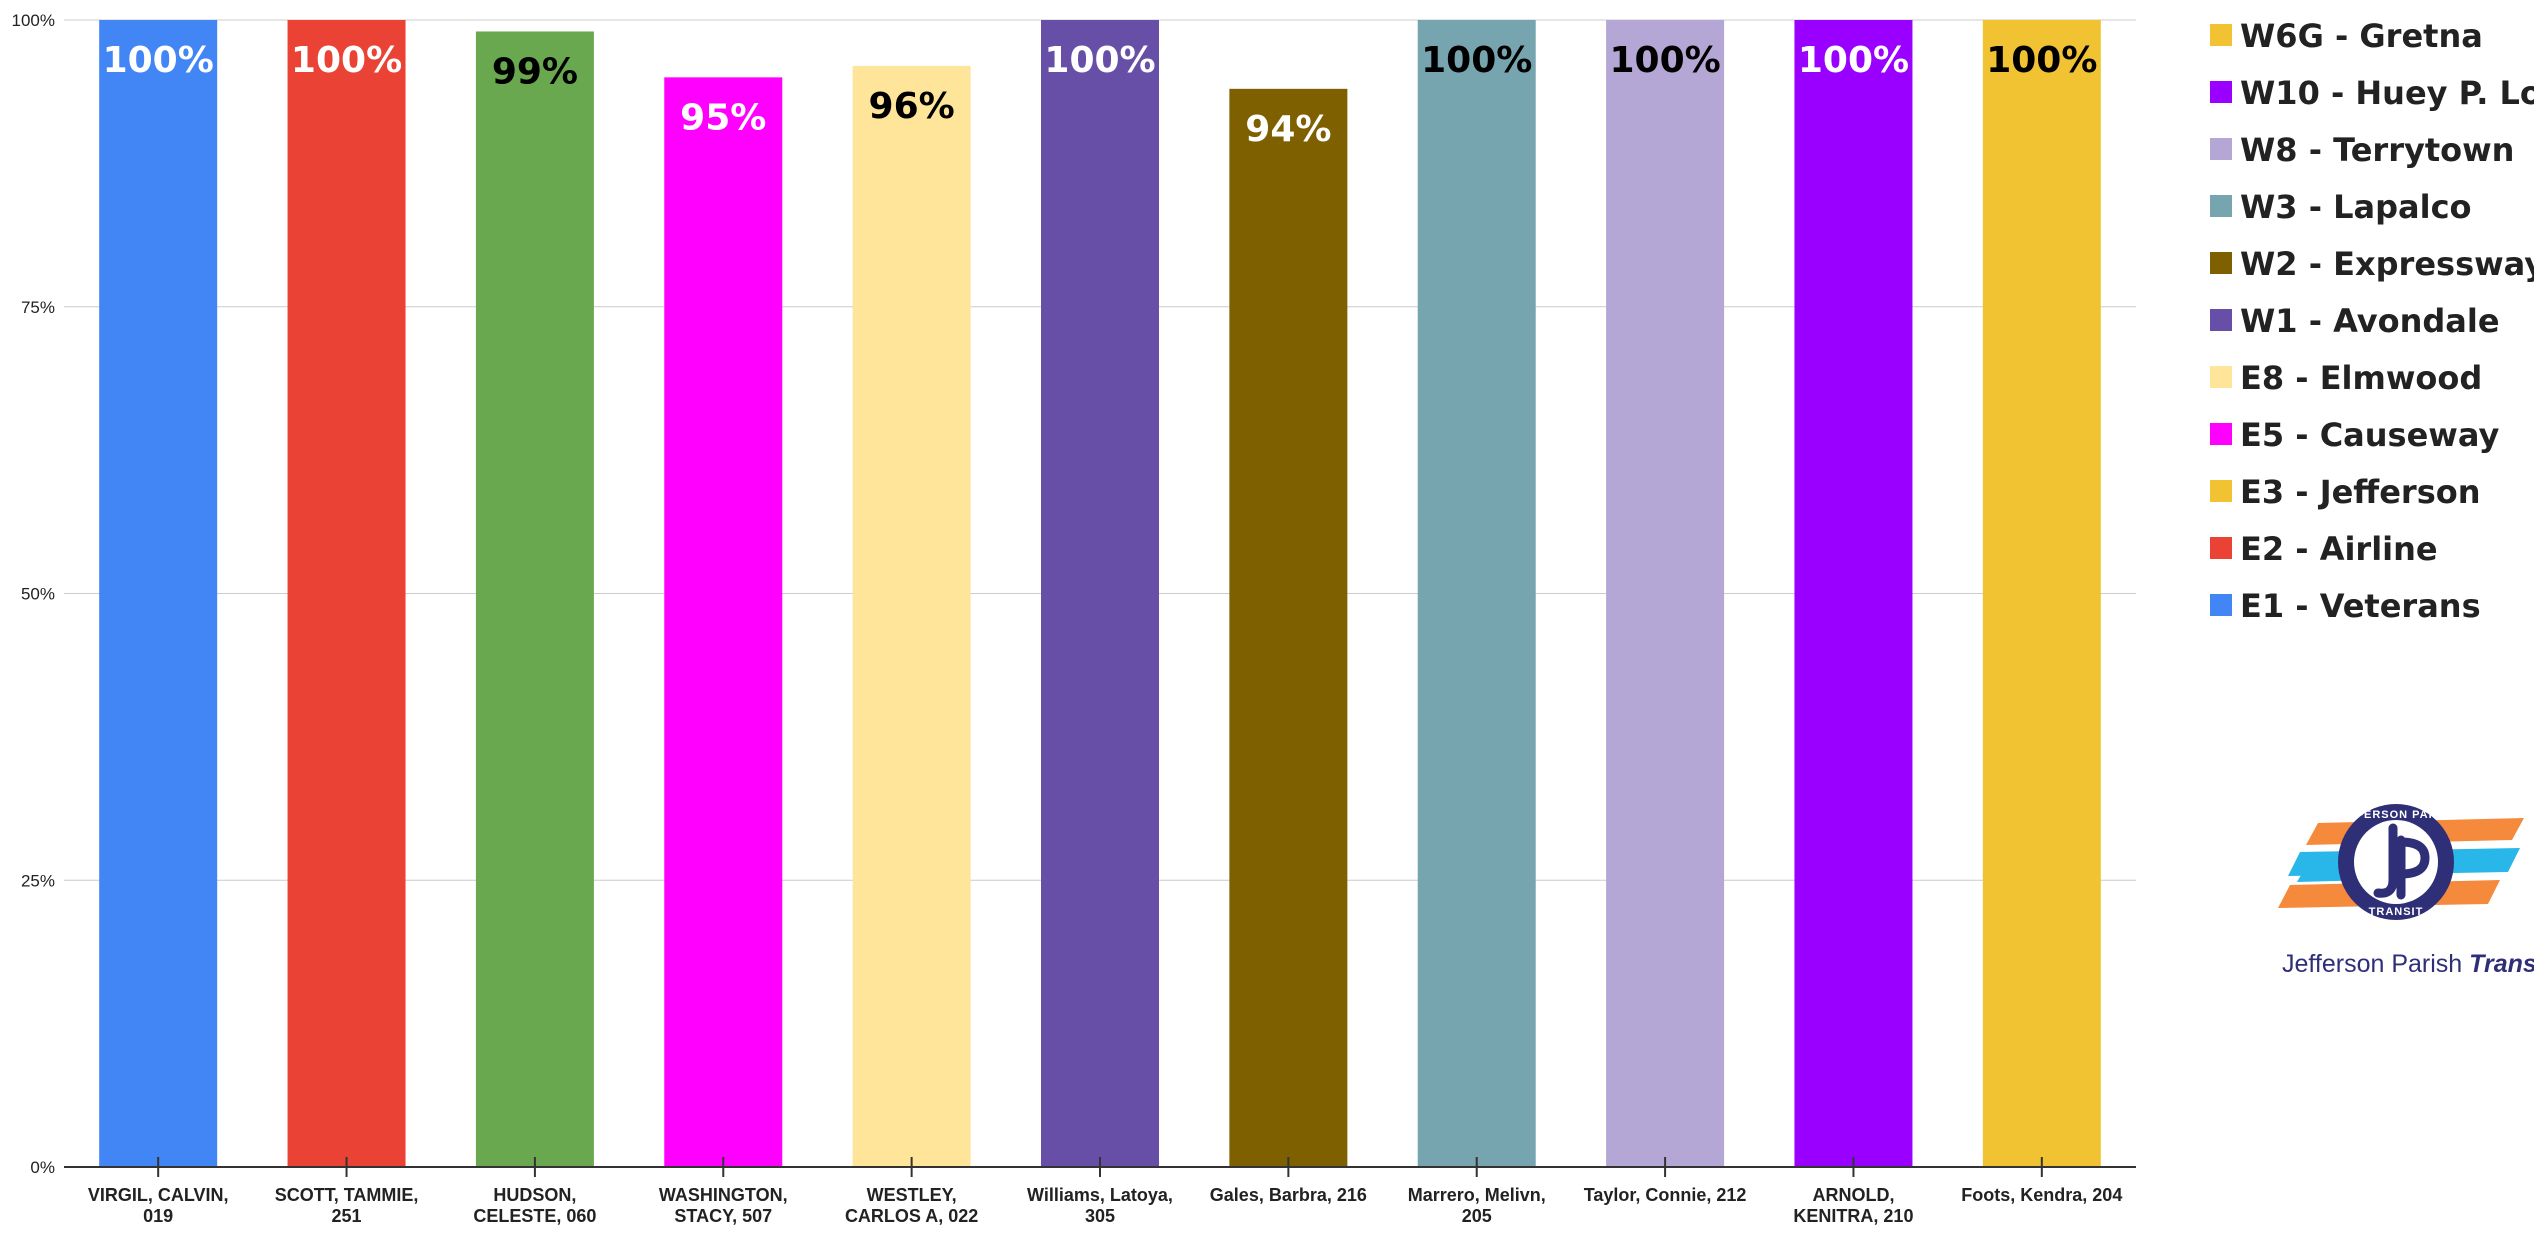 The width and height of the screenshot is (2534, 1237). Describe the element at coordinates (2387, 264) in the screenshot. I see `legend-label: W2 - Expressway` at that location.